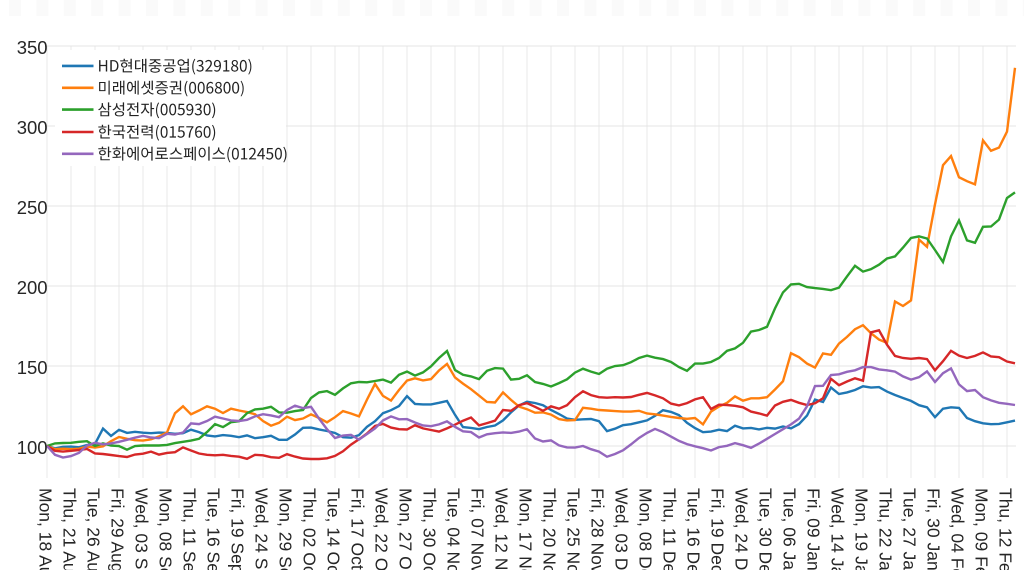  What do you see at coordinates (32, 447) in the screenshot?
I see `svg-text: 100` at bounding box center [32, 447].